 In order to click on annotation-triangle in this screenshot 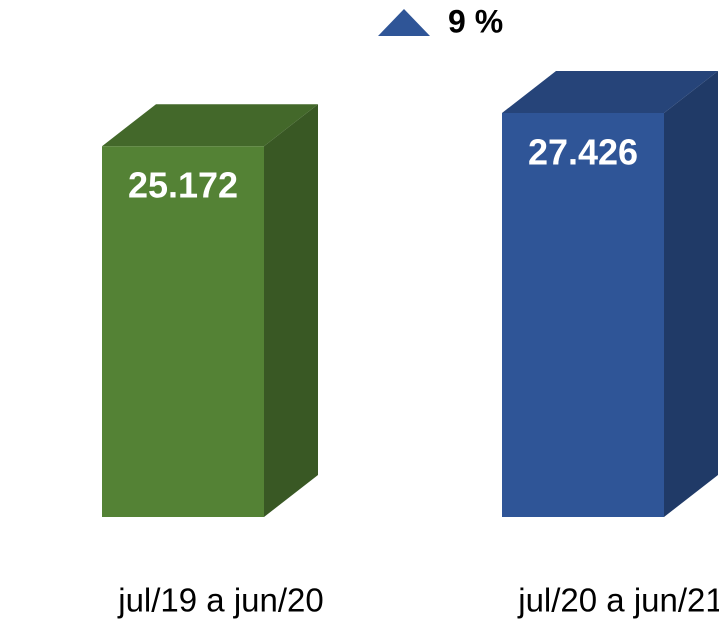, I will do `click(404, 22)`.